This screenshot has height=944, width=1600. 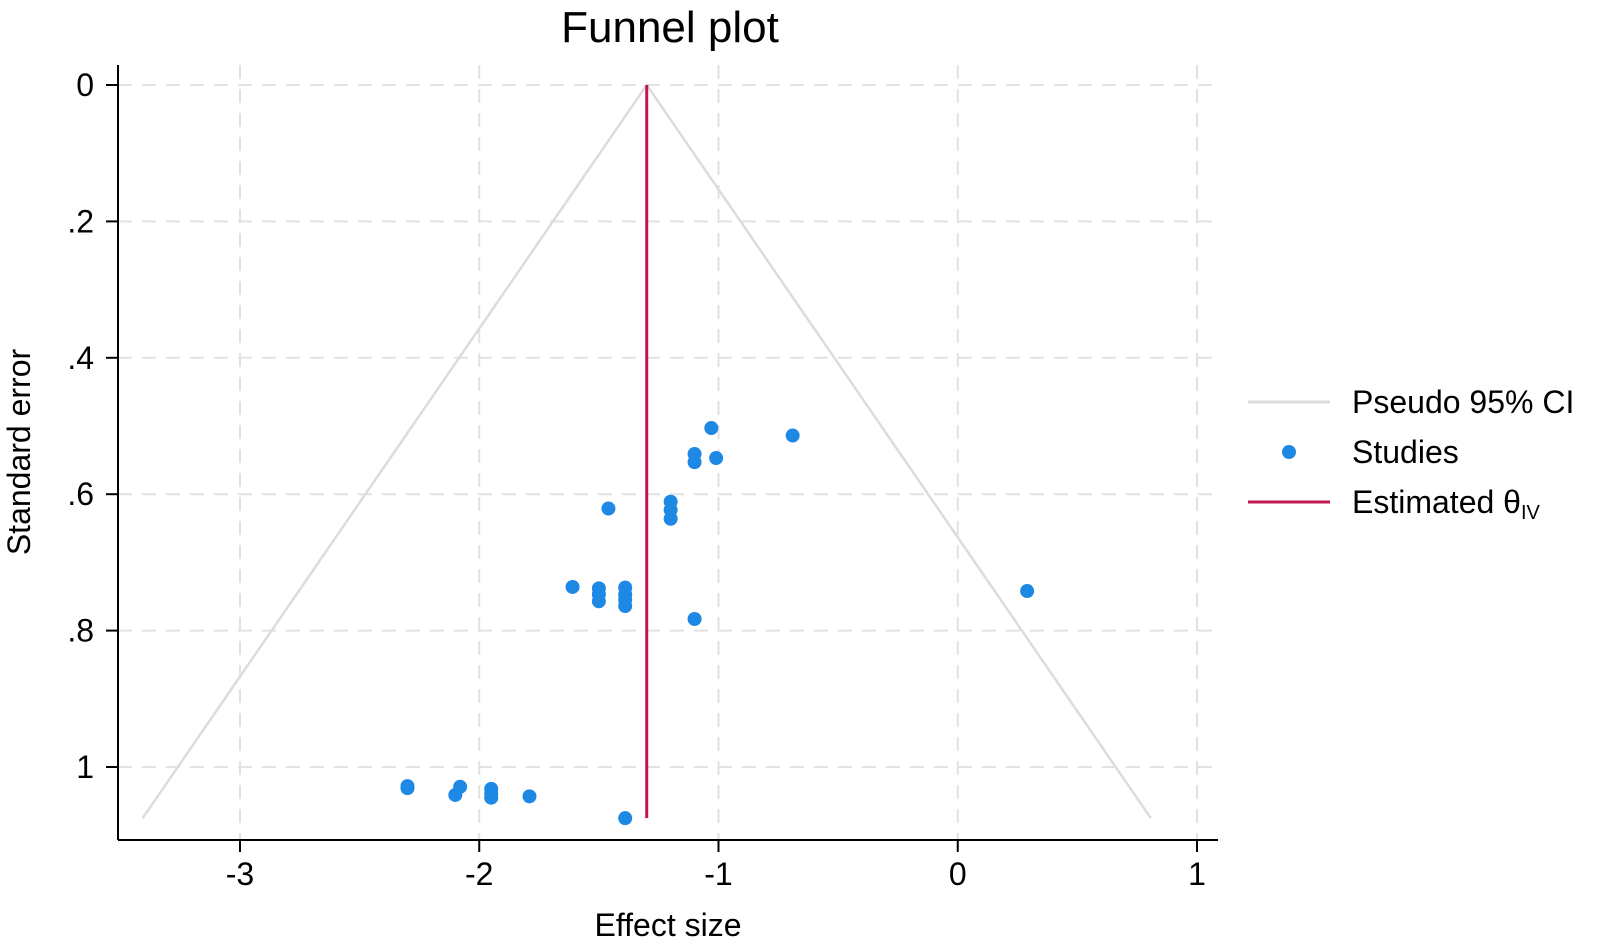 I want to click on legend: Pseudo 95% CI Studies Estimated θIV, so click(x=1411, y=454).